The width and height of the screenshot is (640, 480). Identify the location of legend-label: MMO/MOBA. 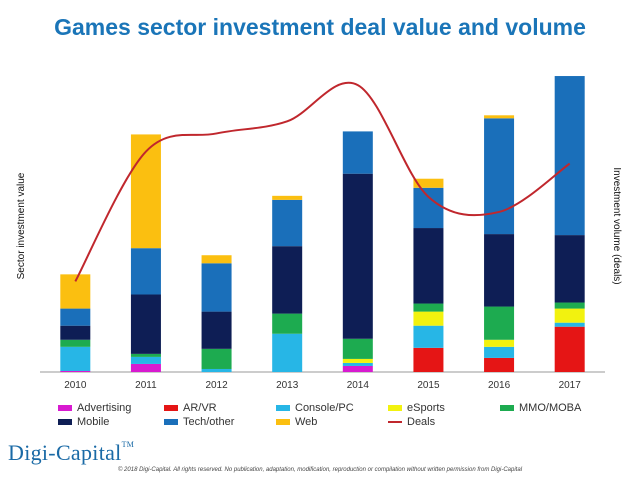
(550, 407).